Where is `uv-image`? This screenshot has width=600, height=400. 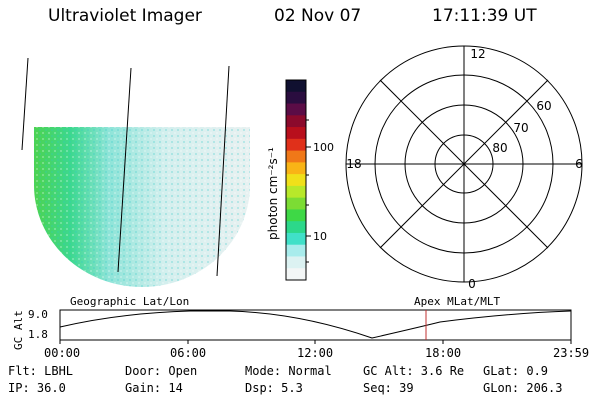
uv-image is located at coordinates (142, 207).